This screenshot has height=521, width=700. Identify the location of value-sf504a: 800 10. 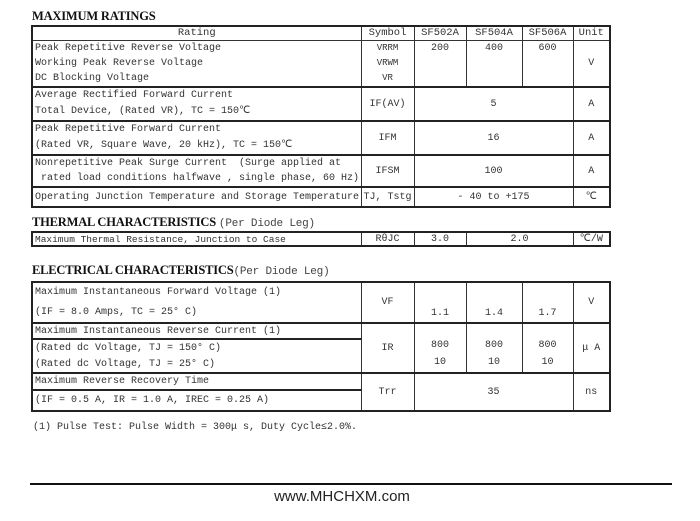
(494, 348).